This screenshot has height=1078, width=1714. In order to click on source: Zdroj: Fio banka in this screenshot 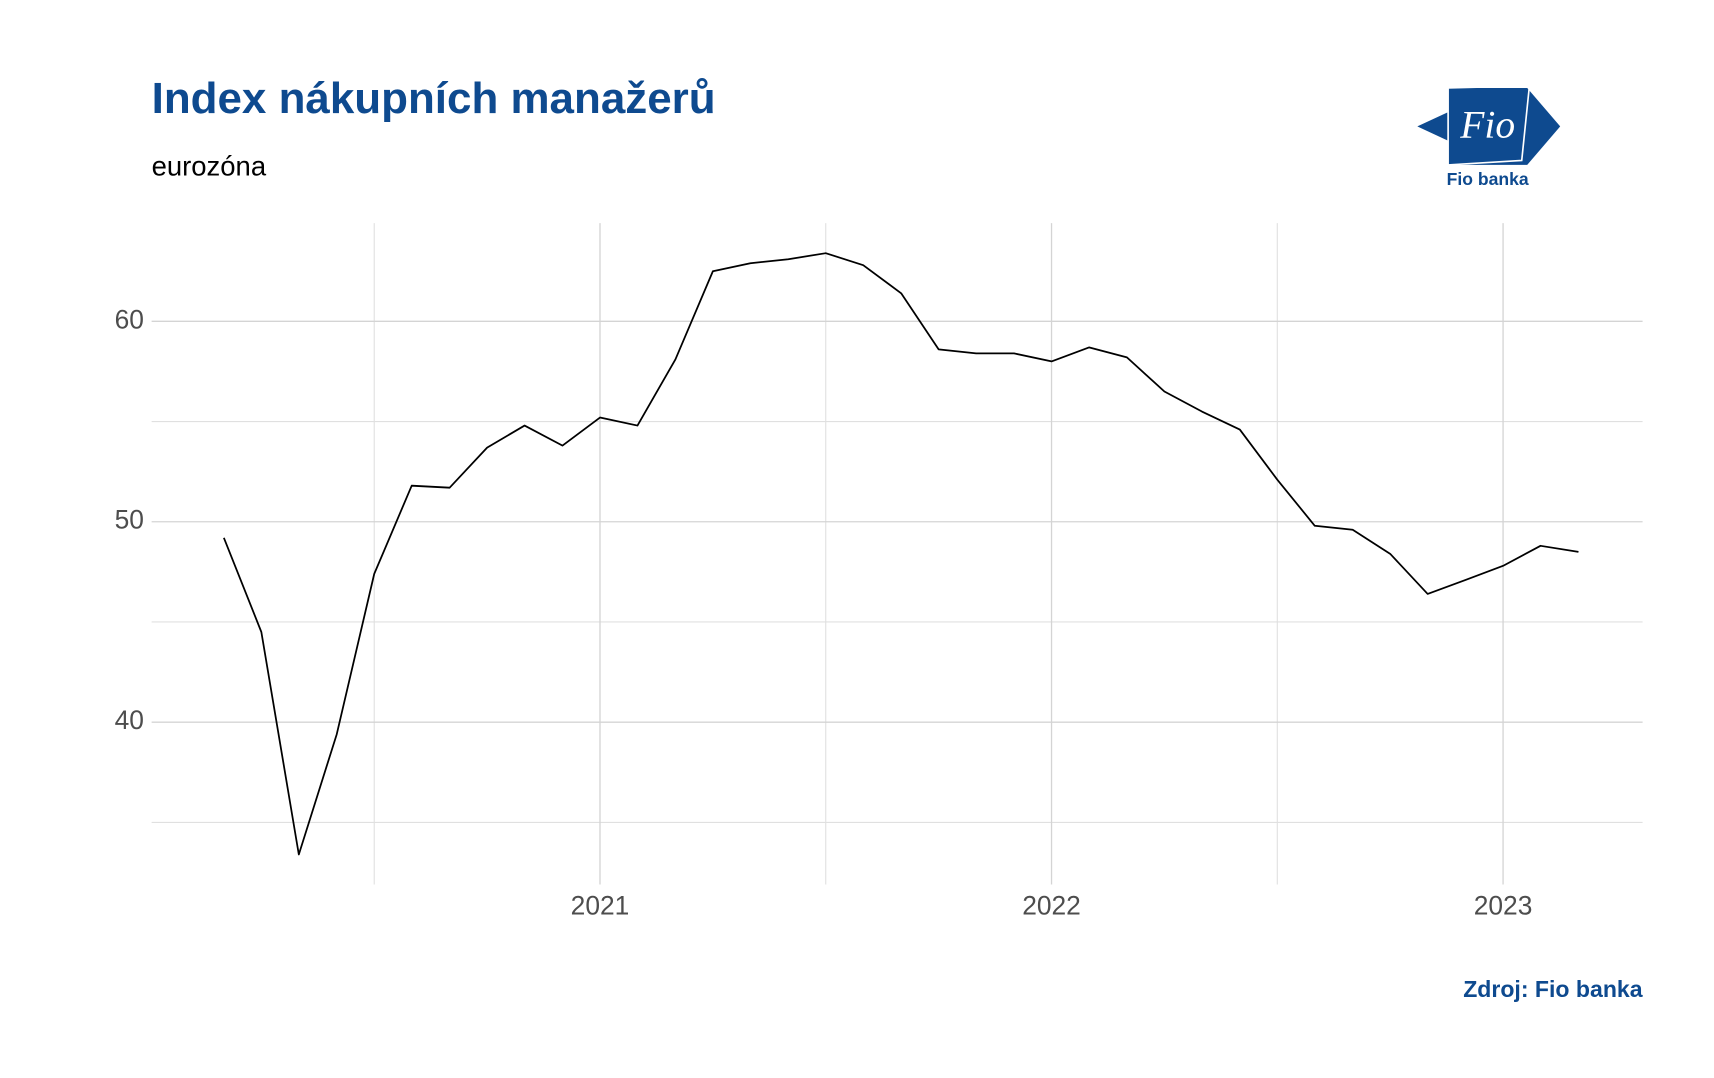, I will do `click(1553, 989)`.